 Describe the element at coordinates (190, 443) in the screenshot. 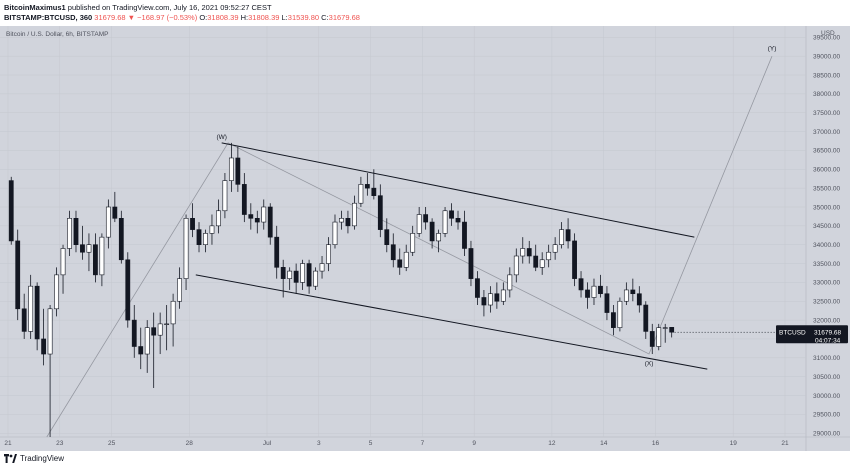

I see `x-tick-label: 28` at that location.